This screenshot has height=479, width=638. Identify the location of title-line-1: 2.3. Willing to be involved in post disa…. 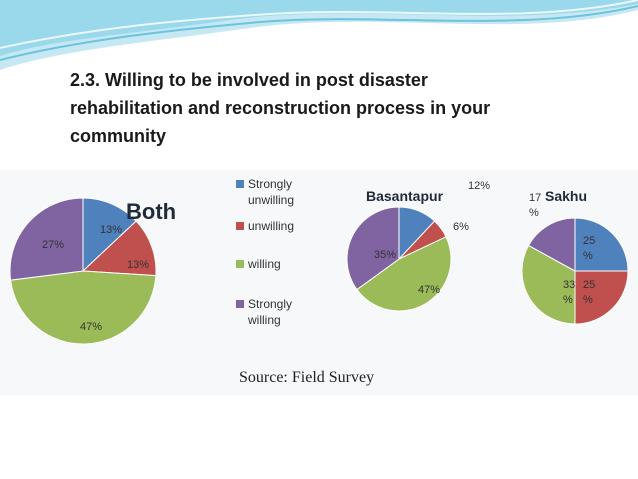
(249, 80).